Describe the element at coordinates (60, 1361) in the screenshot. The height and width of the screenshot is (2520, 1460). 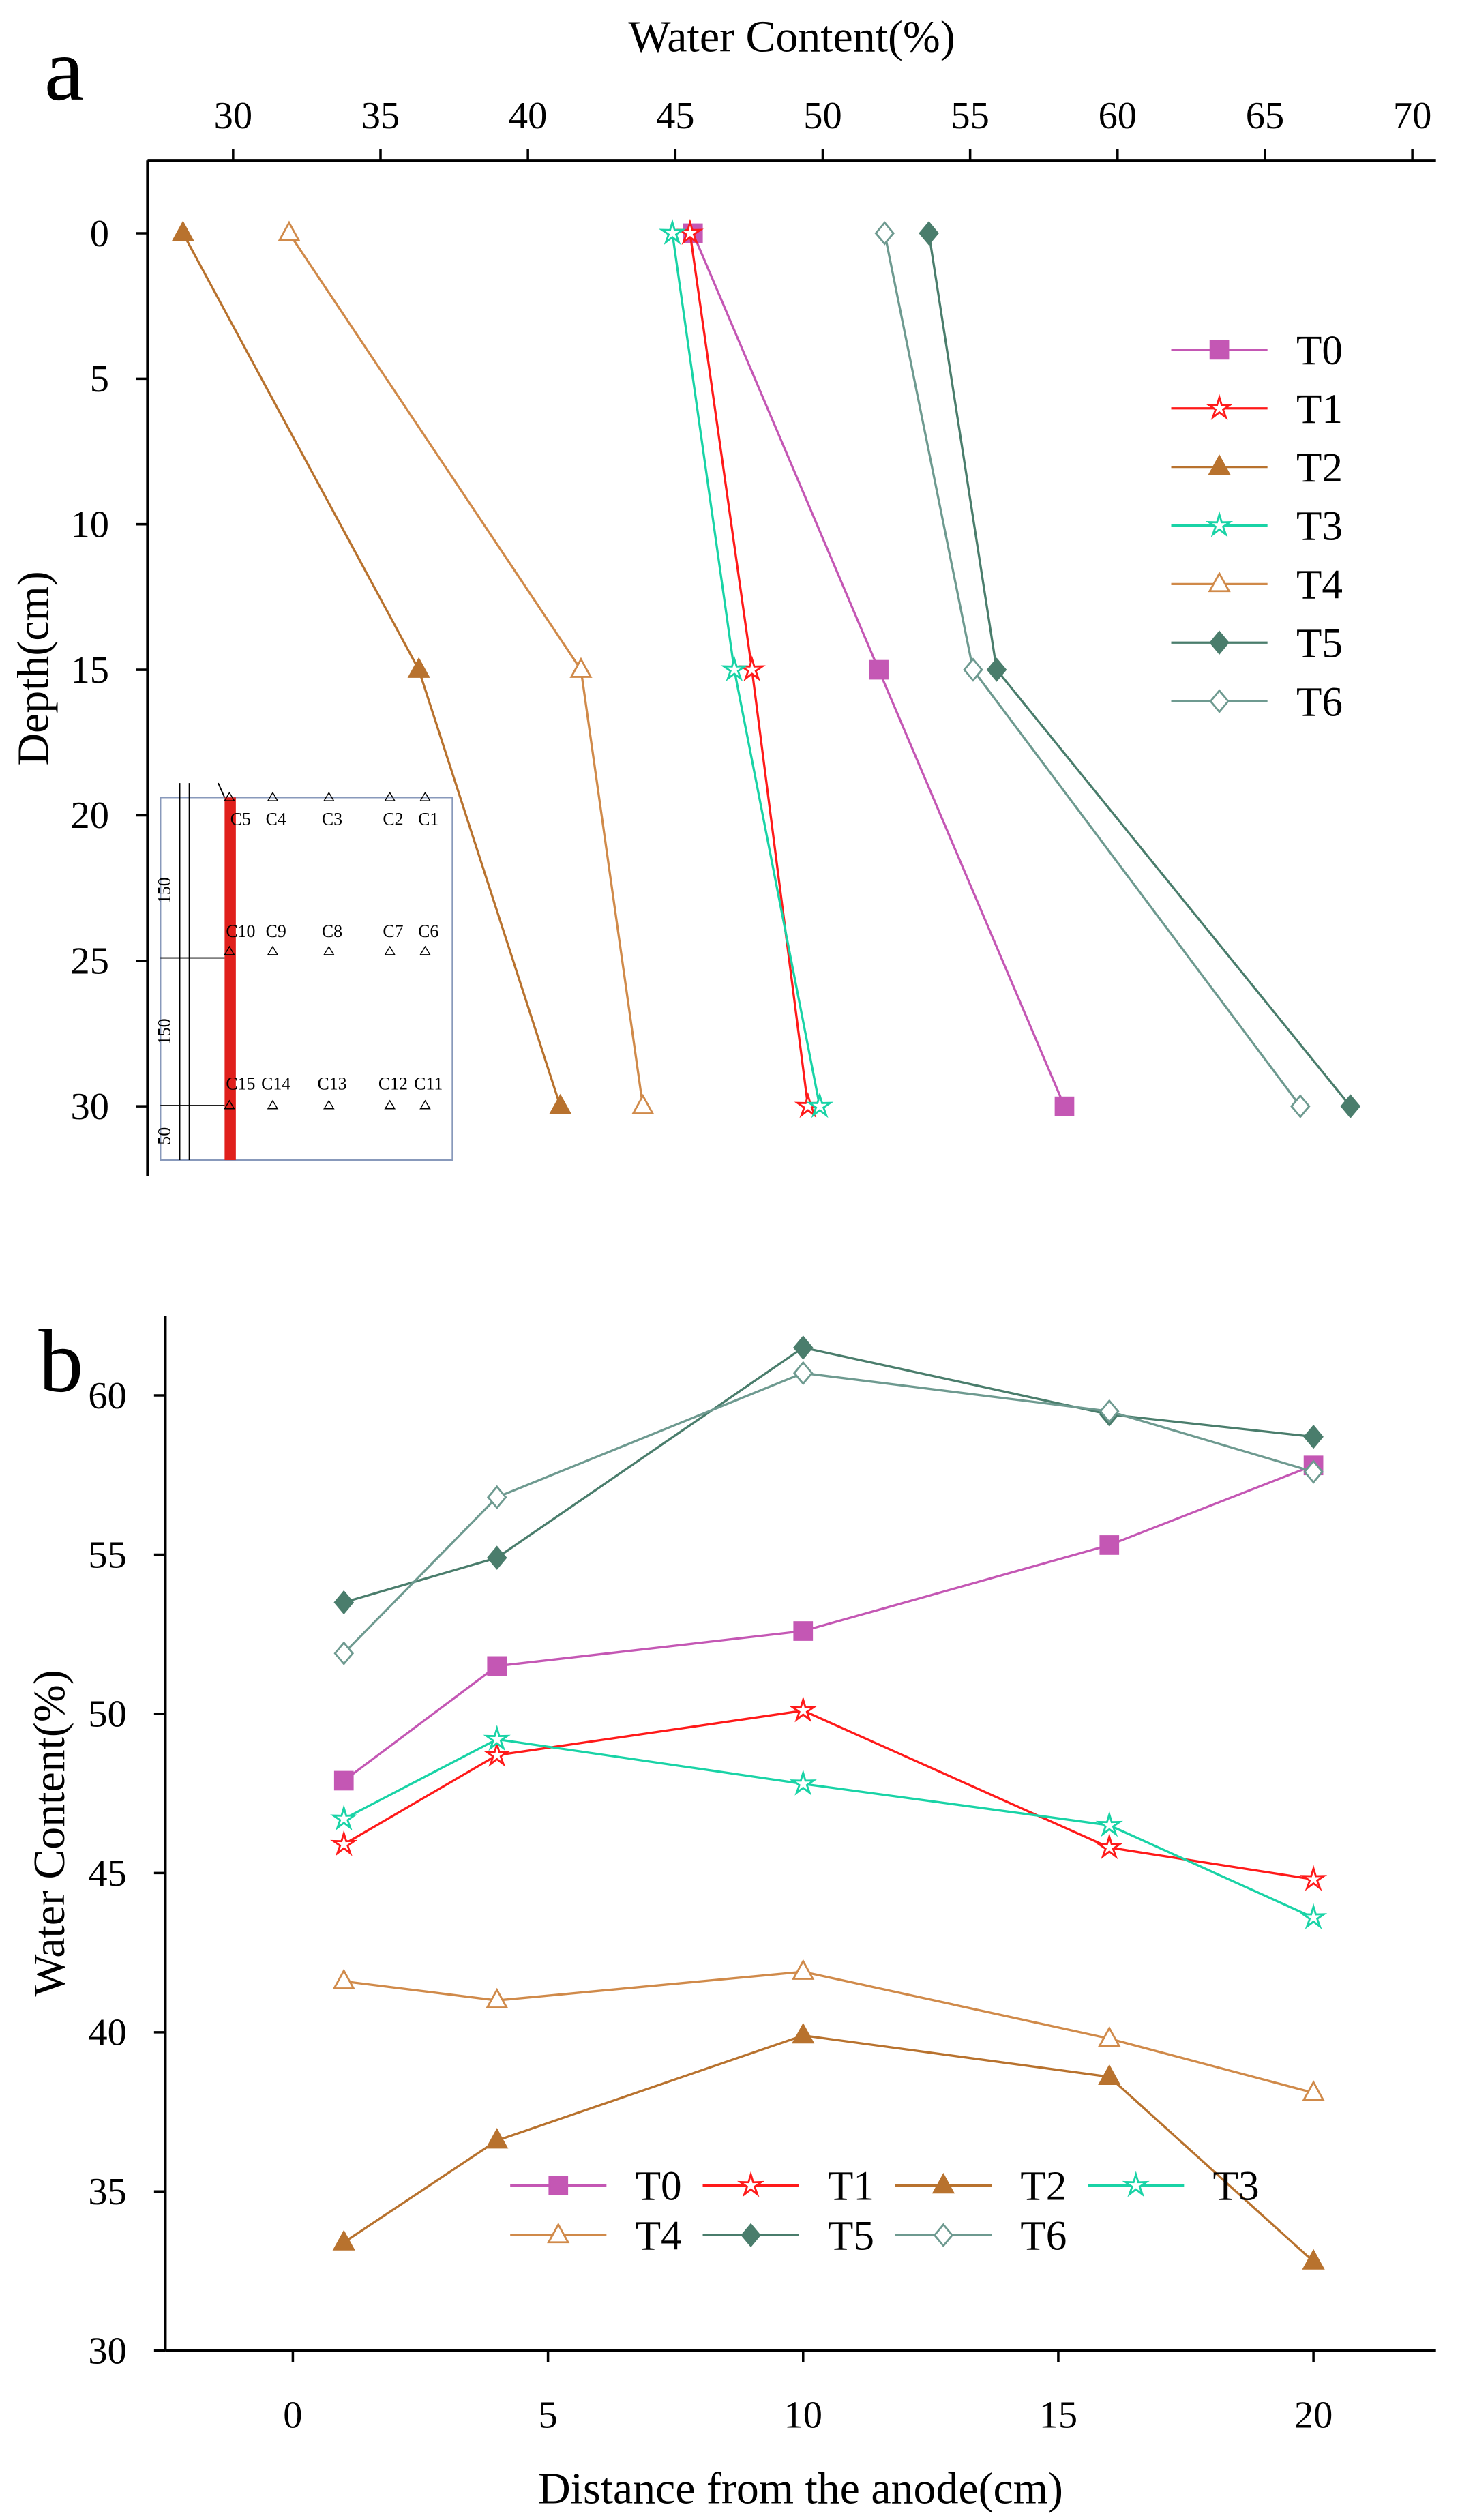
I see `panel-label: b` at that location.